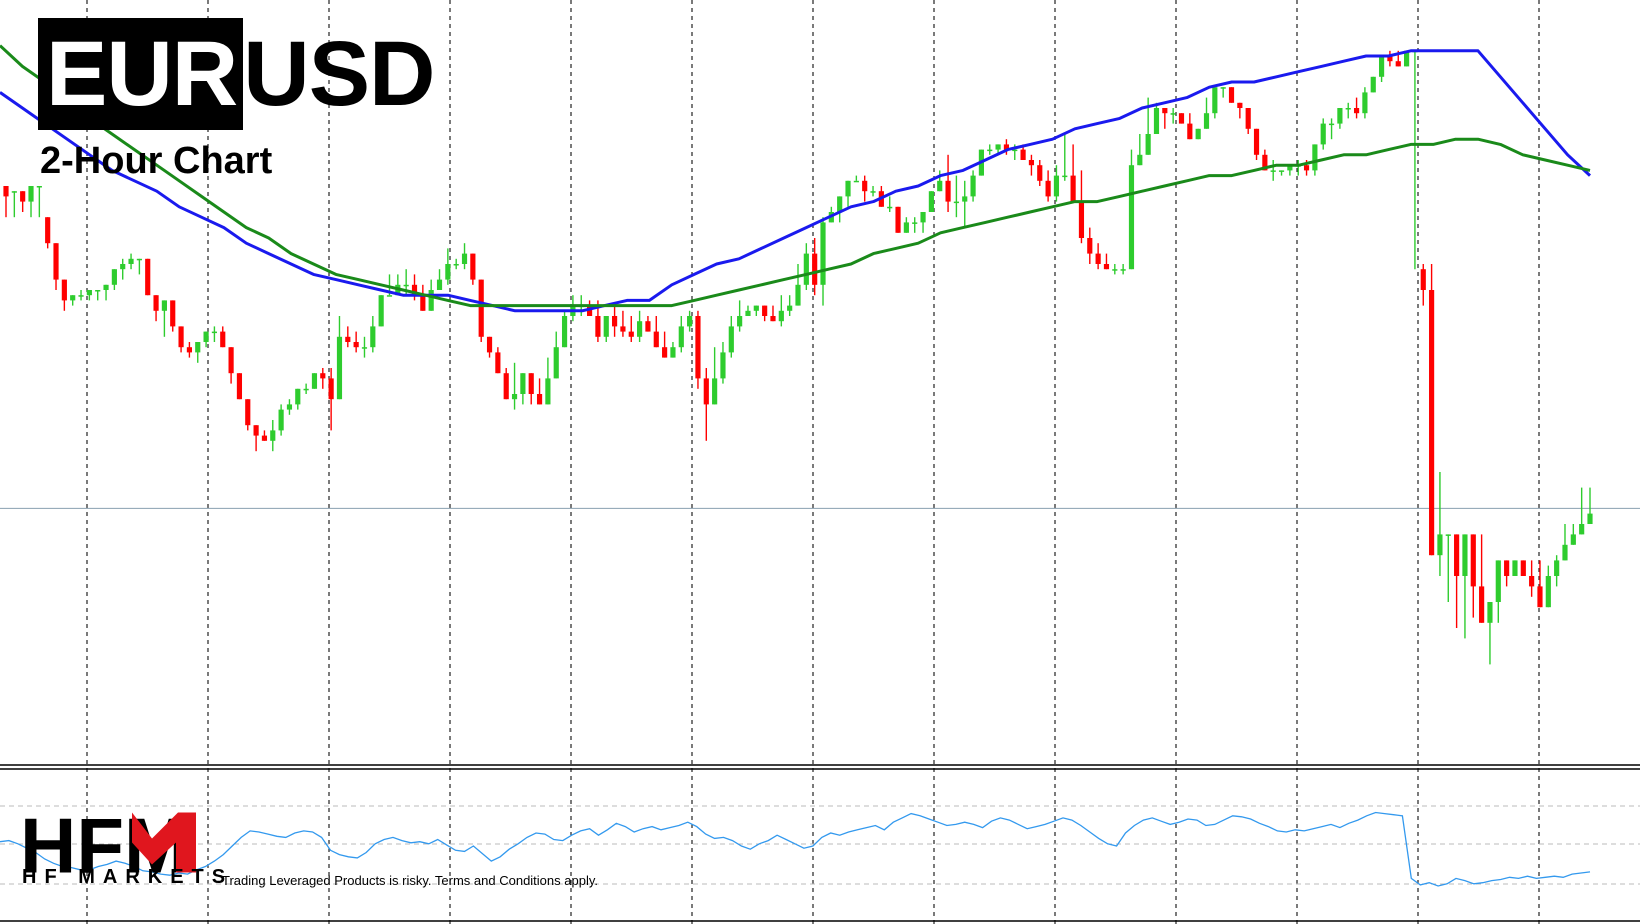 The width and height of the screenshot is (1640, 924). What do you see at coordinates (108, 846) in the screenshot?
I see `hfm-logo: HFM` at bounding box center [108, 846].